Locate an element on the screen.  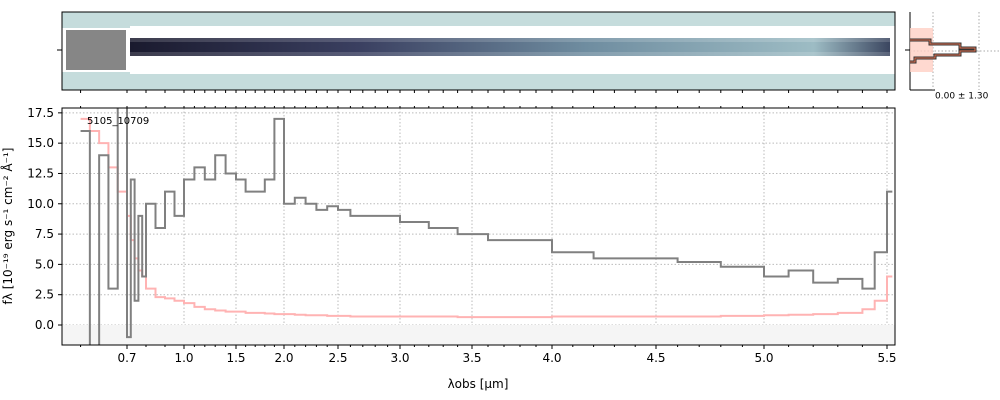
y-tick-label: 10.0 is located at coordinates (40, 204).